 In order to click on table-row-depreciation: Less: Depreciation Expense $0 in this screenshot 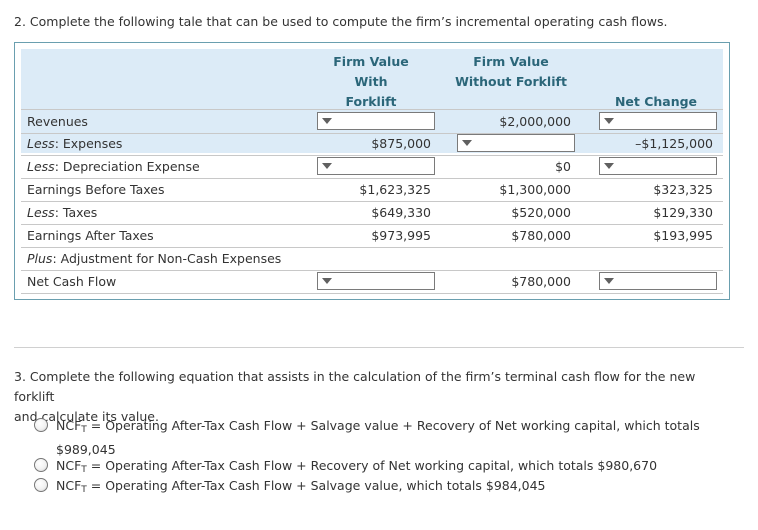, I will do `click(372, 167)`.